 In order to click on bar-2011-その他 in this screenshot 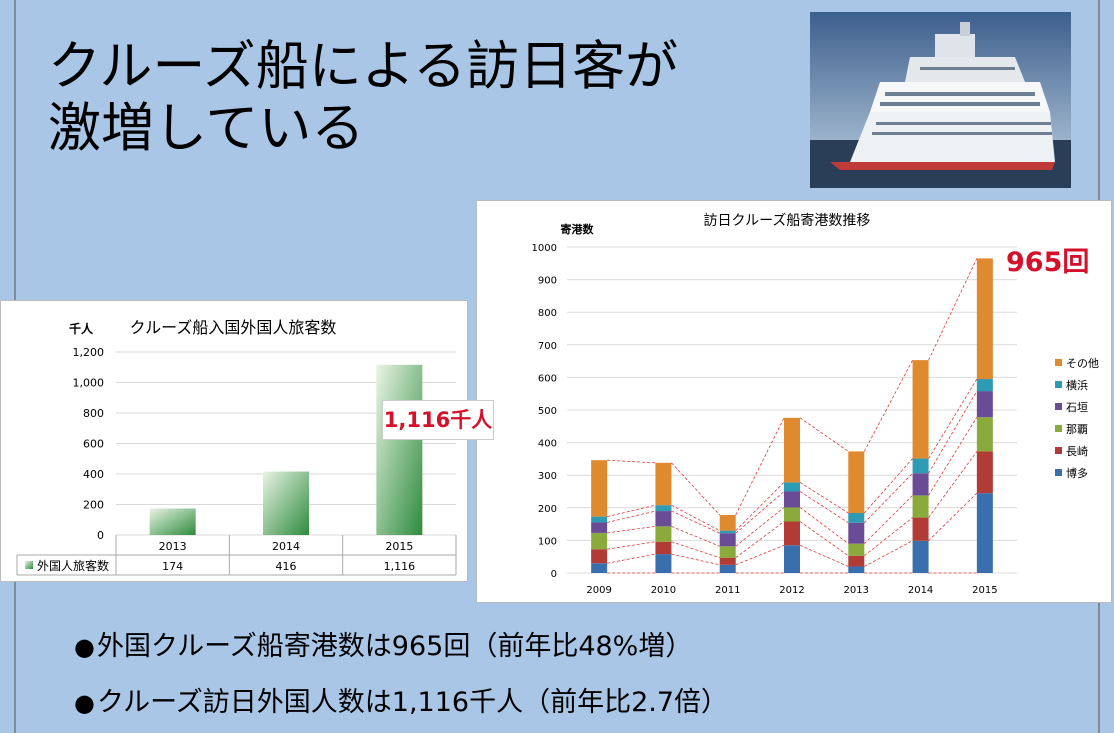, I will do `click(727, 522)`.